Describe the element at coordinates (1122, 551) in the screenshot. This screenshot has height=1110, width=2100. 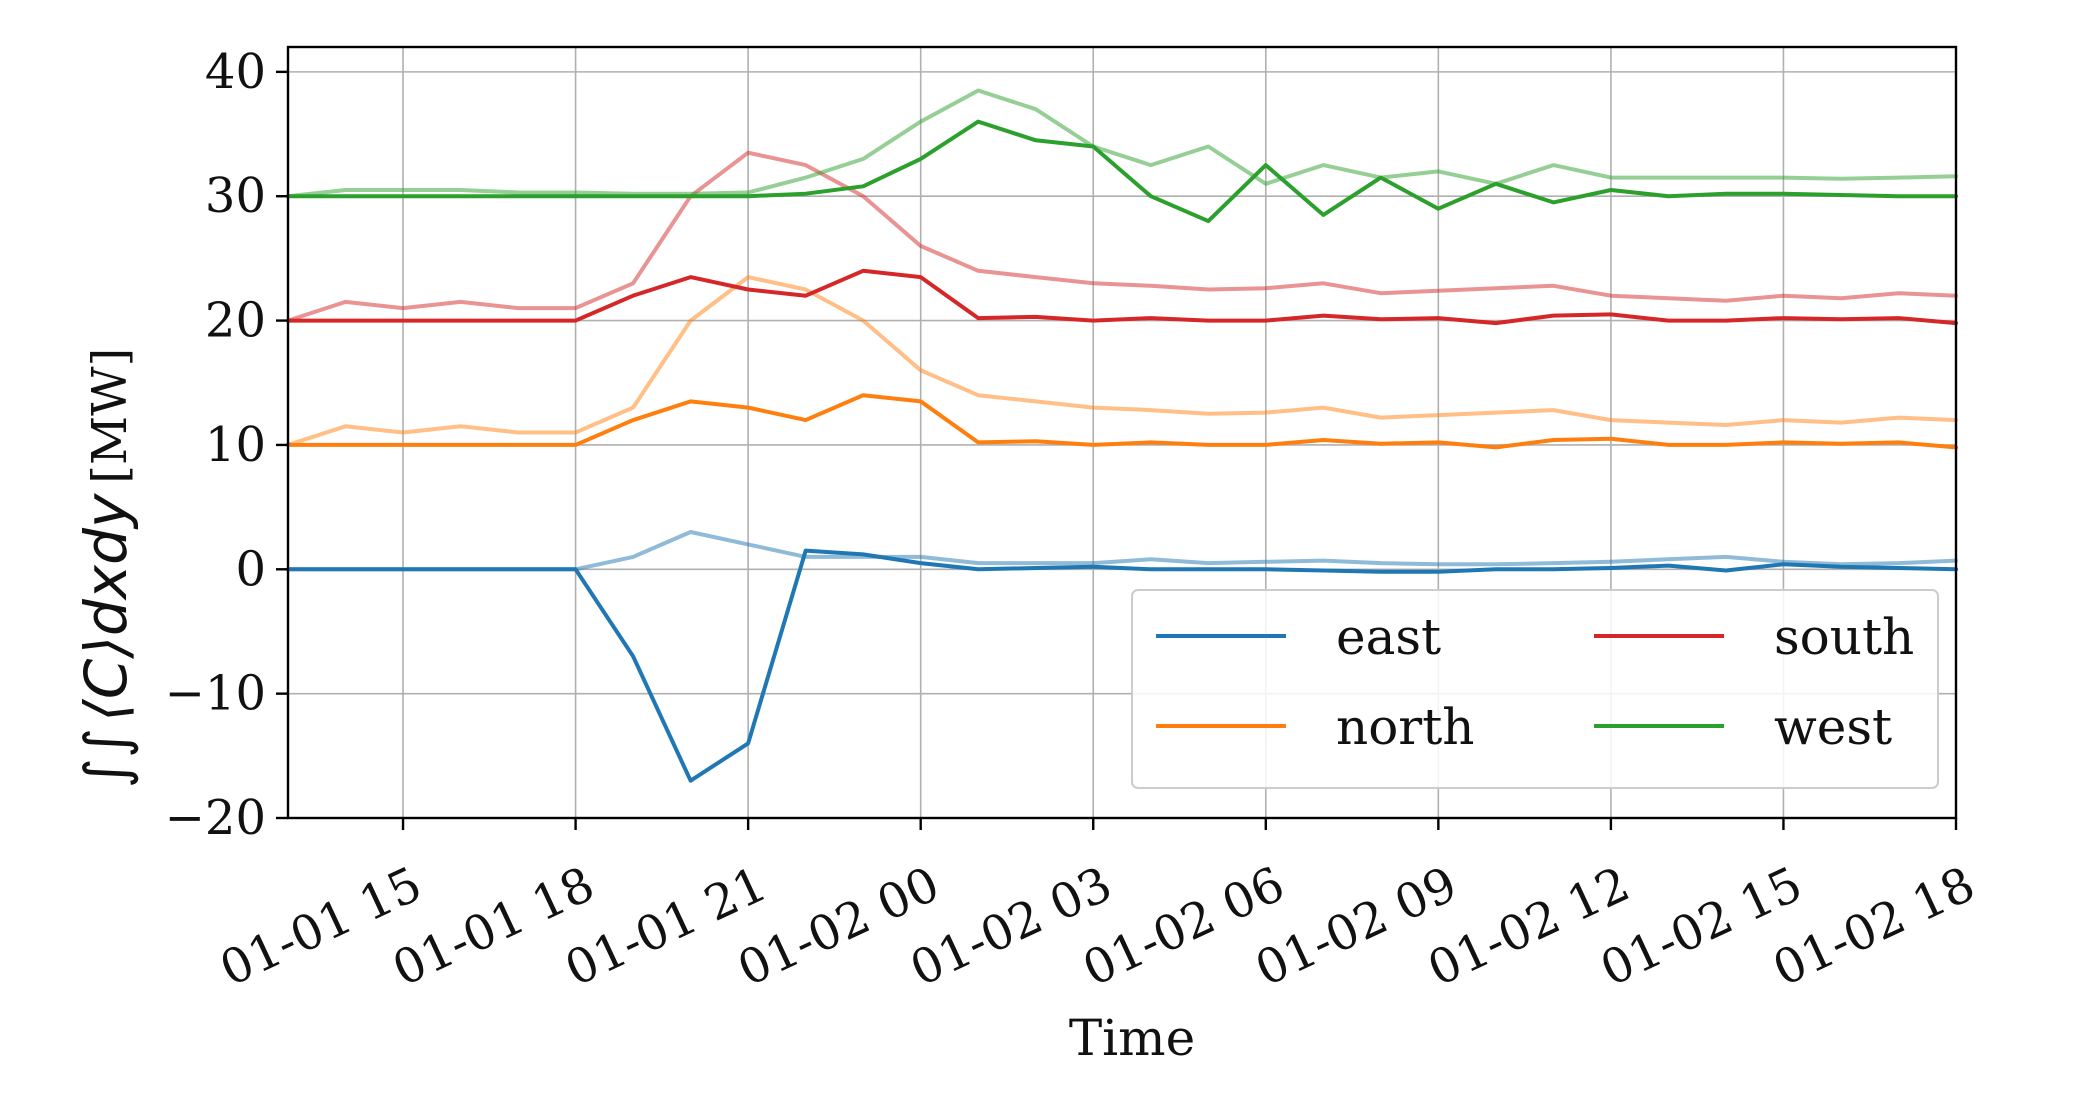
I see `series-line-east-light` at that location.